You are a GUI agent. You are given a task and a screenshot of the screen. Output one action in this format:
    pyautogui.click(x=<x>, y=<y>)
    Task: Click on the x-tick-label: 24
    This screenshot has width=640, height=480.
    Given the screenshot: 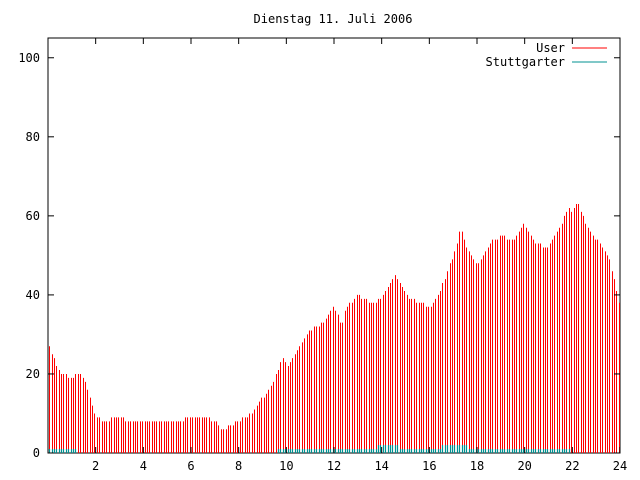 What is the action you would take?
    pyautogui.click(x=620, y=466)
    